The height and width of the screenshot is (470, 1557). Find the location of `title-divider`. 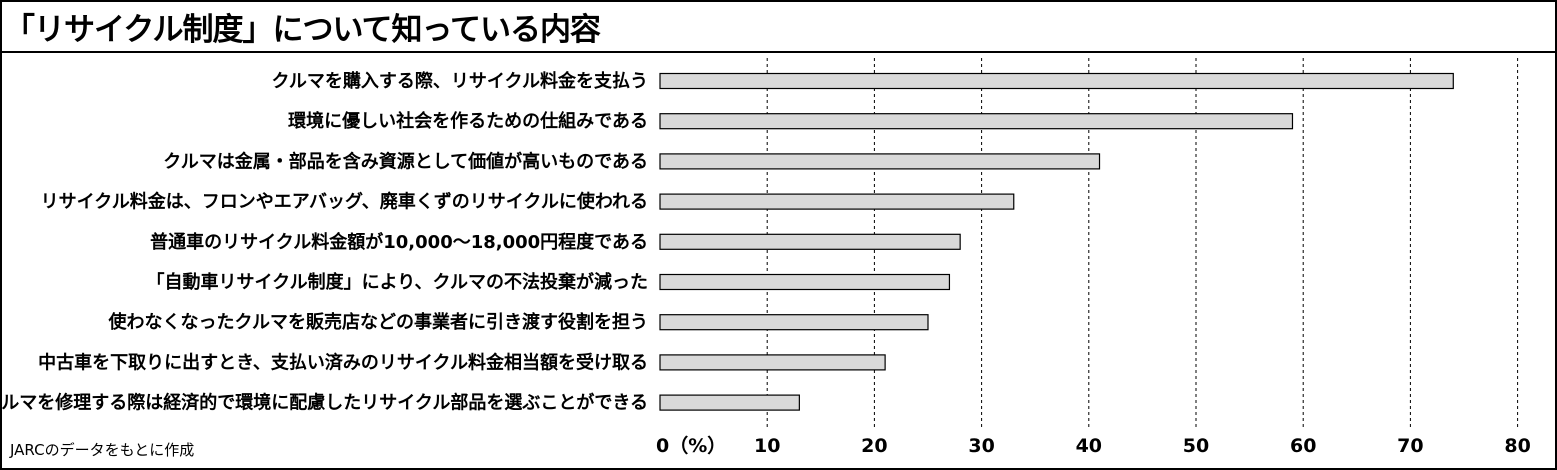

title-divider is located at coordinates (778, 52).